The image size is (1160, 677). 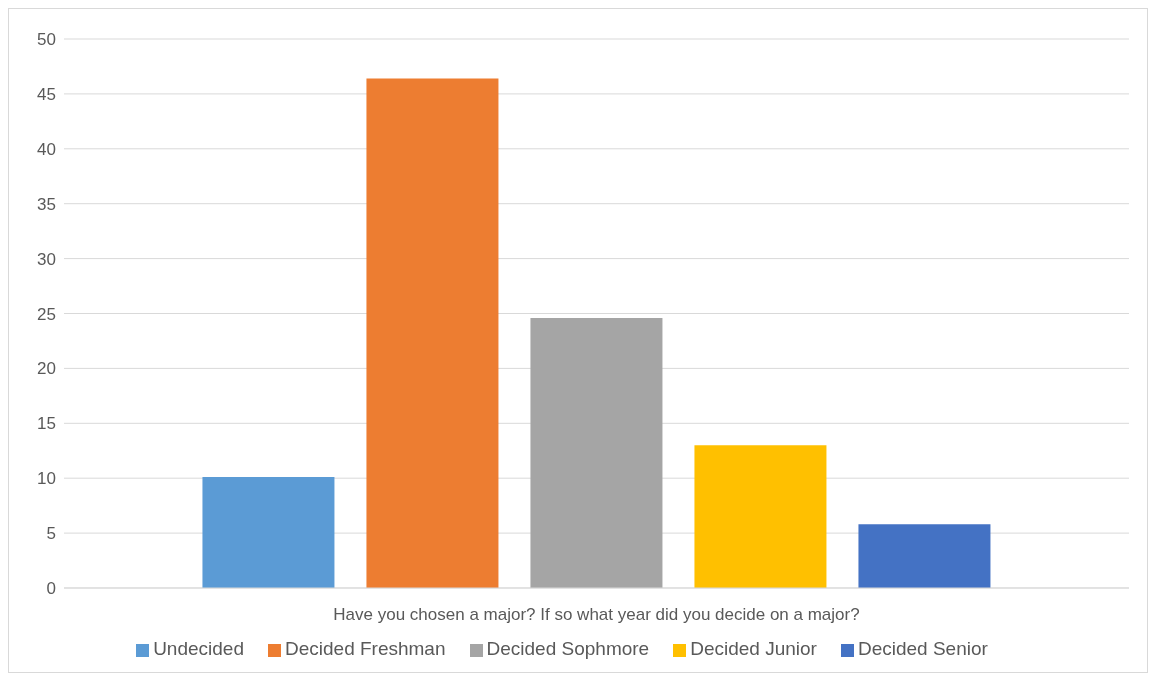 What do you see at coordinates (753, 648) in the screenshot?
I see `legend-label: Decided Junior` at bounding box center [753, 648].